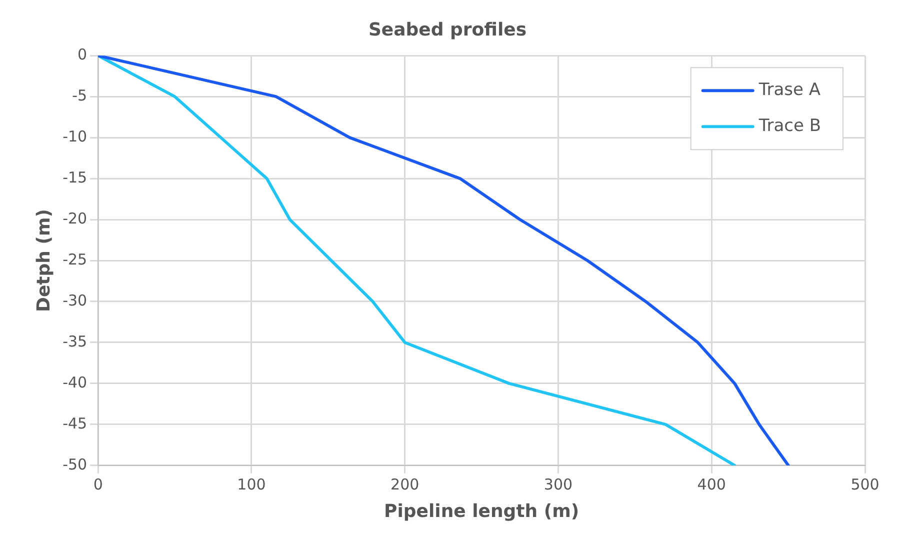  Describe the element at coordinates (865, 484) in the screenshot. I see `x-tick-label: 500` at that location.